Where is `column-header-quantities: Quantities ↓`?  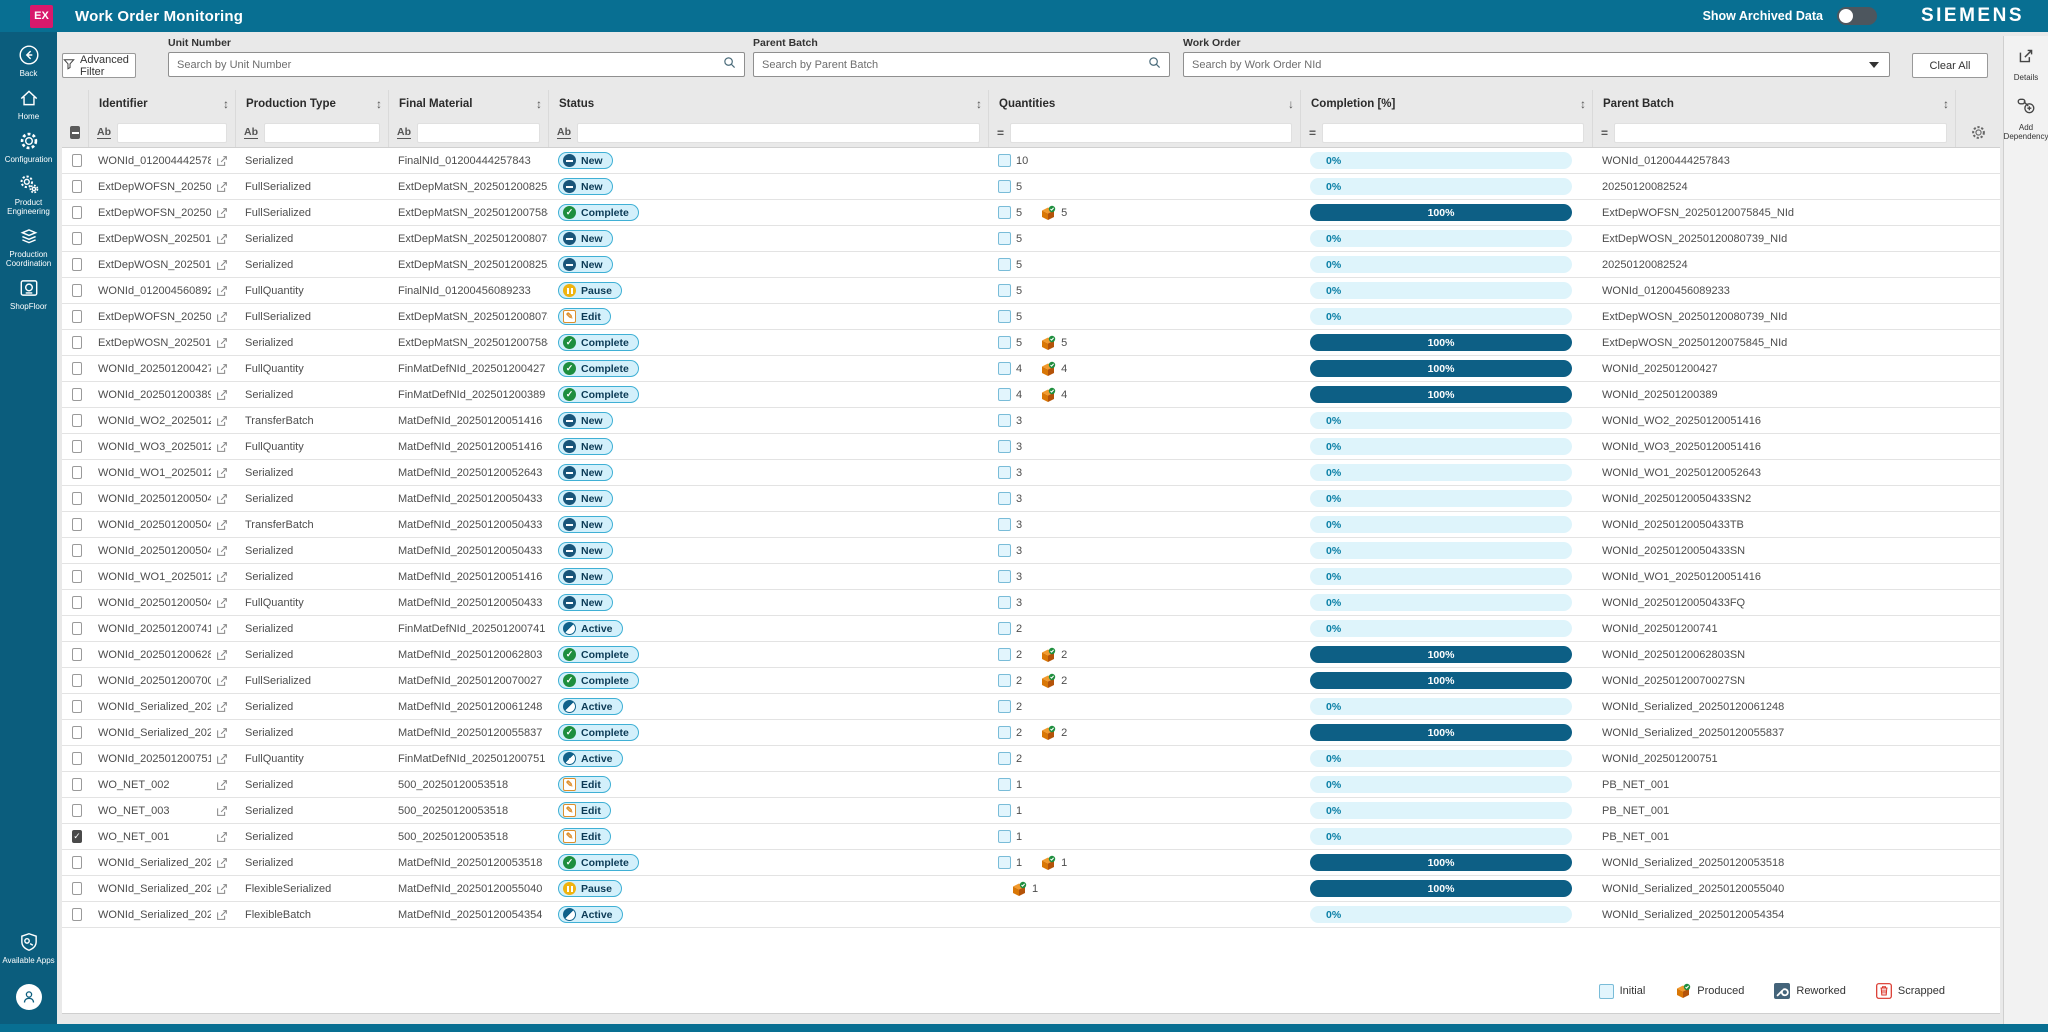
column-header-quantities: Quantities ↓ is located at coordinates (1144, 104).